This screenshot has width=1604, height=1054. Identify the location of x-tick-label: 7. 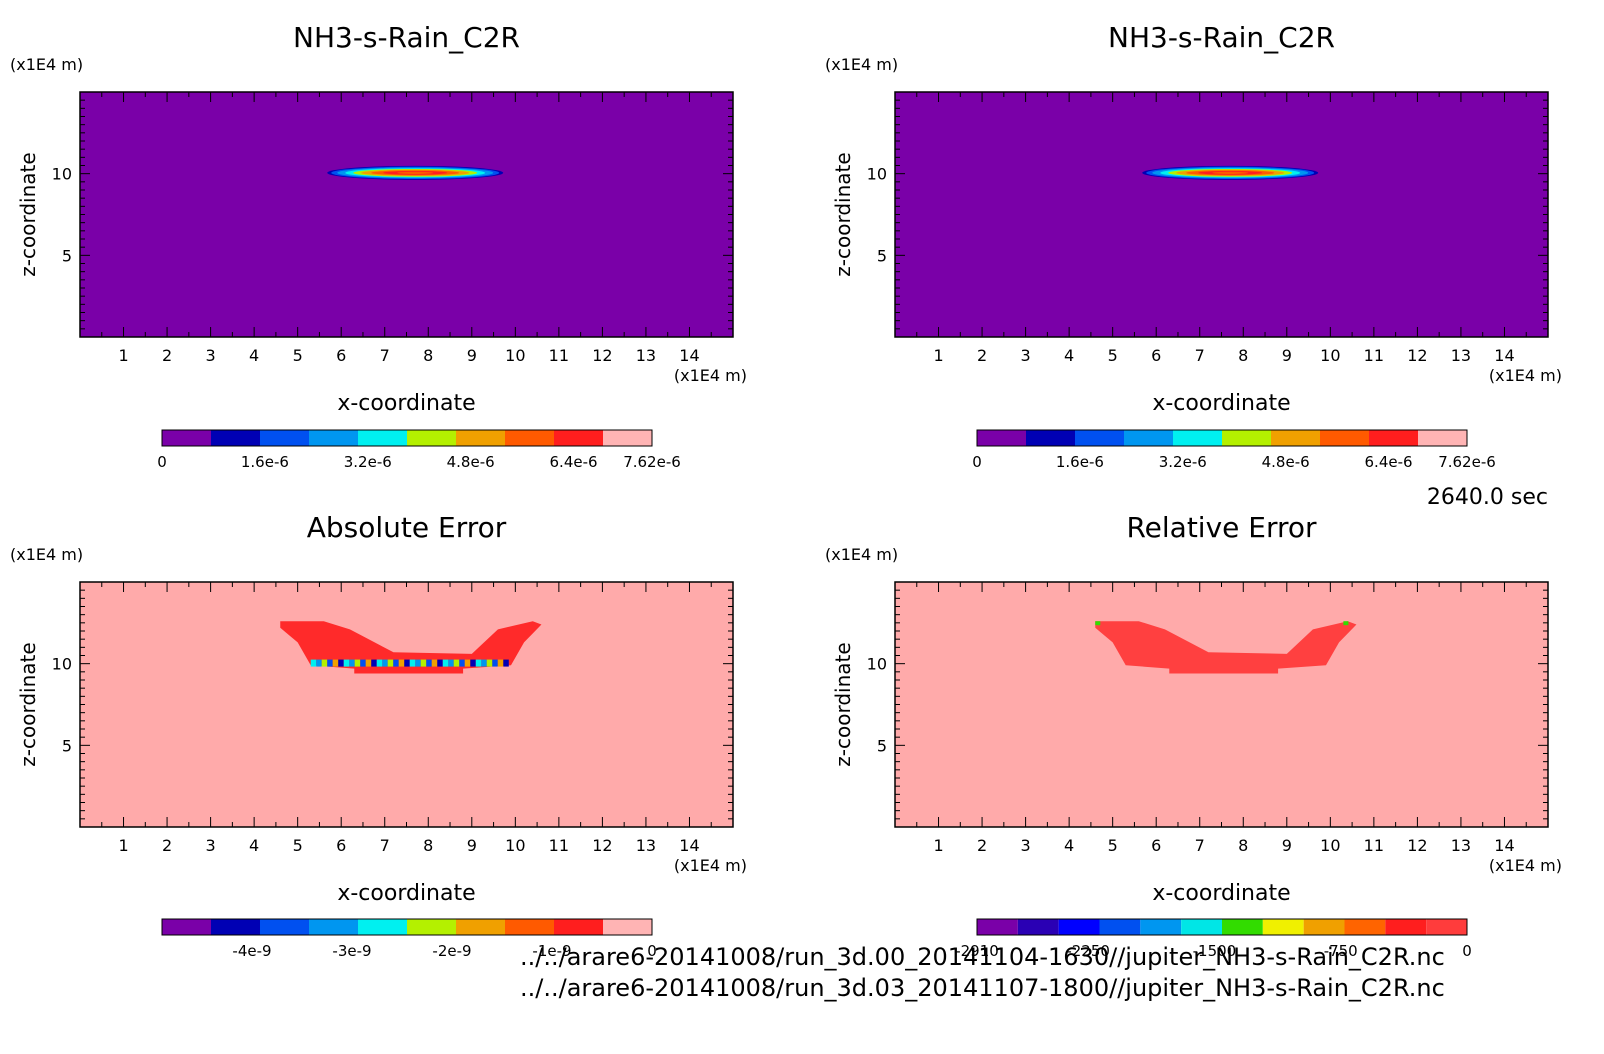
(1200, 845).